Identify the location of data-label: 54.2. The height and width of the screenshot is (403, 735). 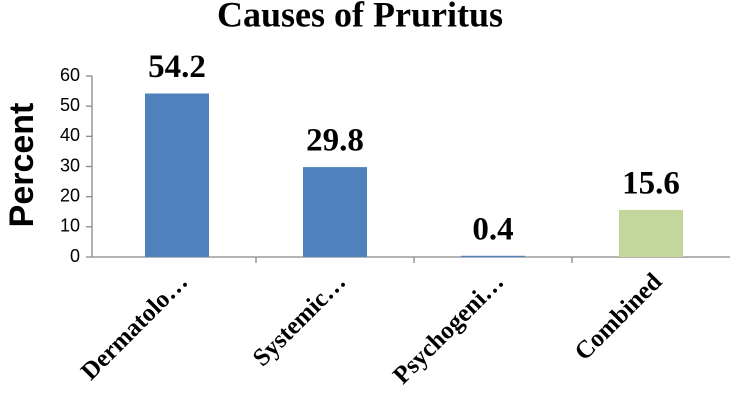
(177, 67).